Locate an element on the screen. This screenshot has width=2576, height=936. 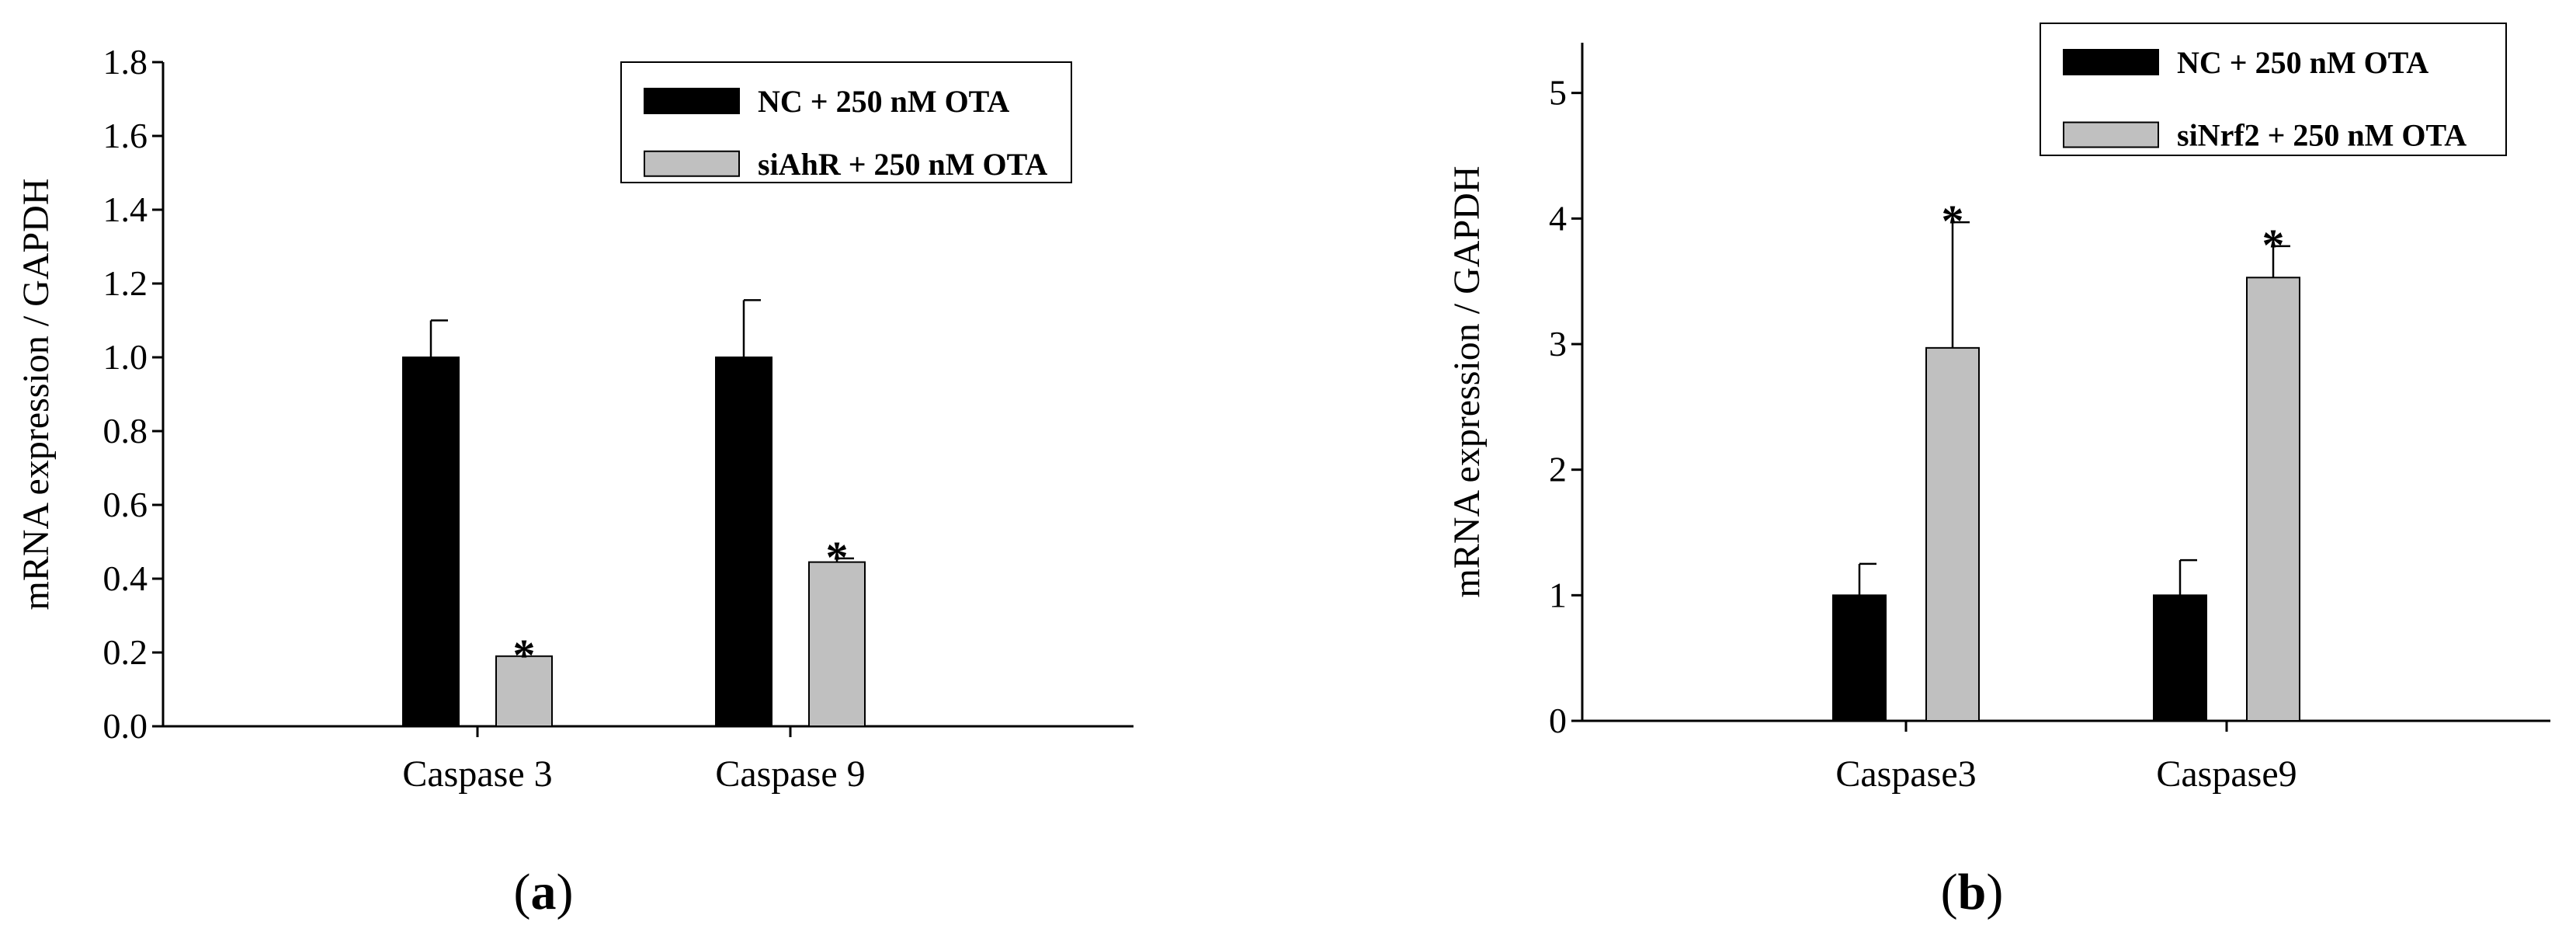
y-tick-label: 1.2 is located at coordinates (125, 283).